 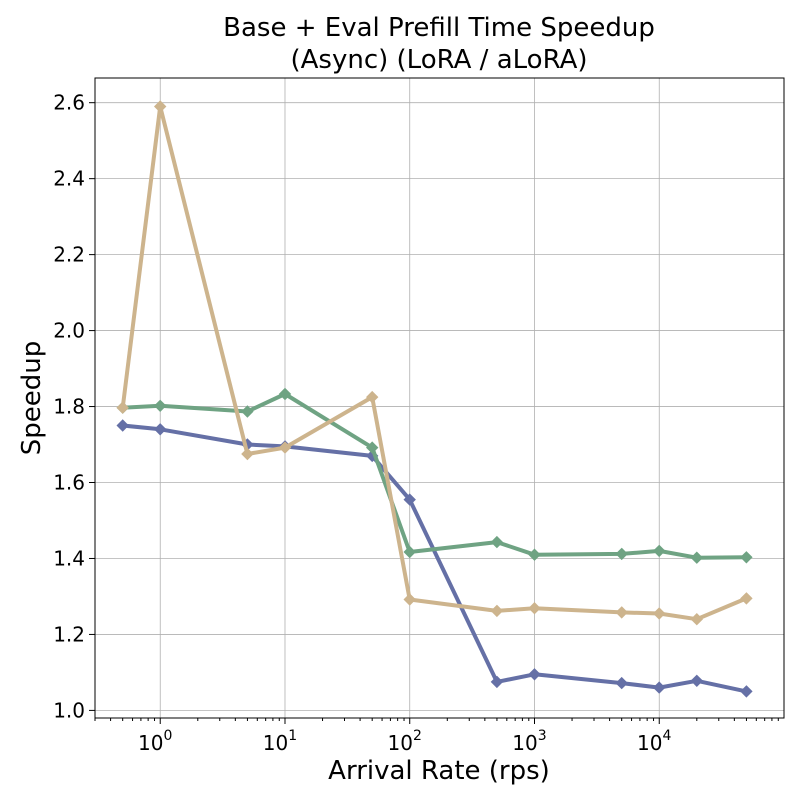 What do you see at coordinates (32, 398) in the screenshot?
I see `y-axis-label: Speedup` at bounding box center [32, 398].